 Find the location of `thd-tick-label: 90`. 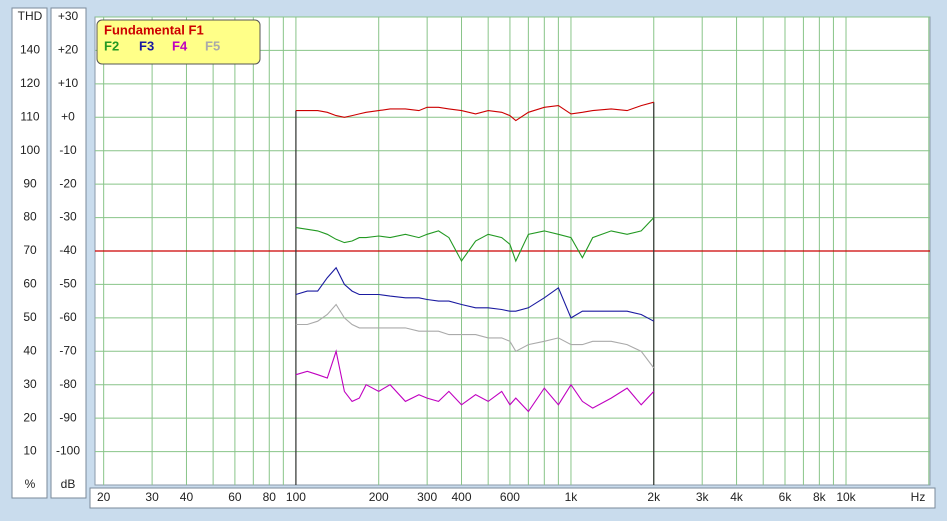

thd-tick-label: 90 is located at coordinates (30, 183).